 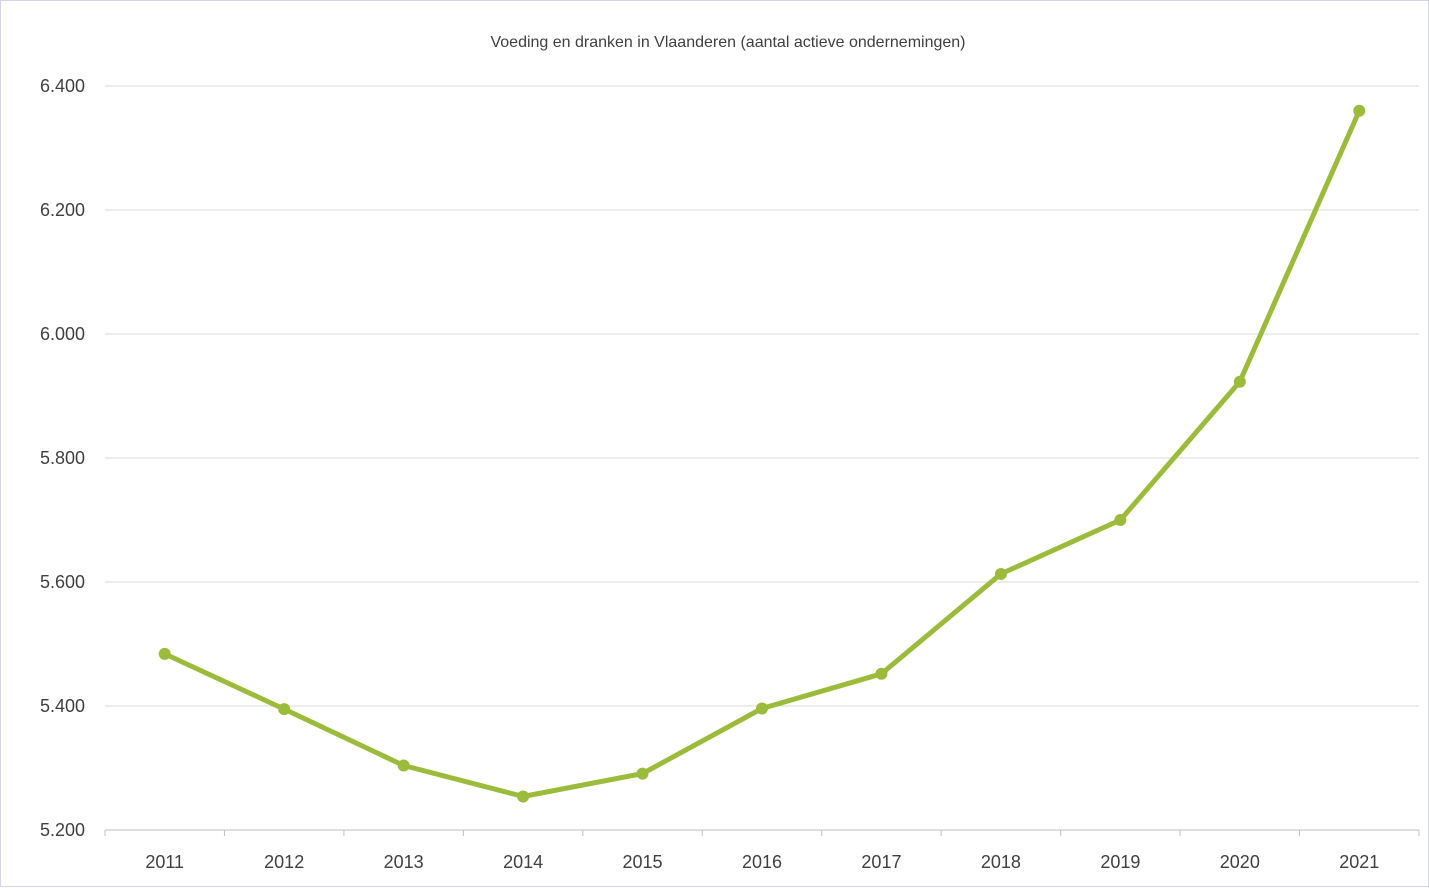 I want to click on y-tick-label: 5.800, so click(x=62, y=458).